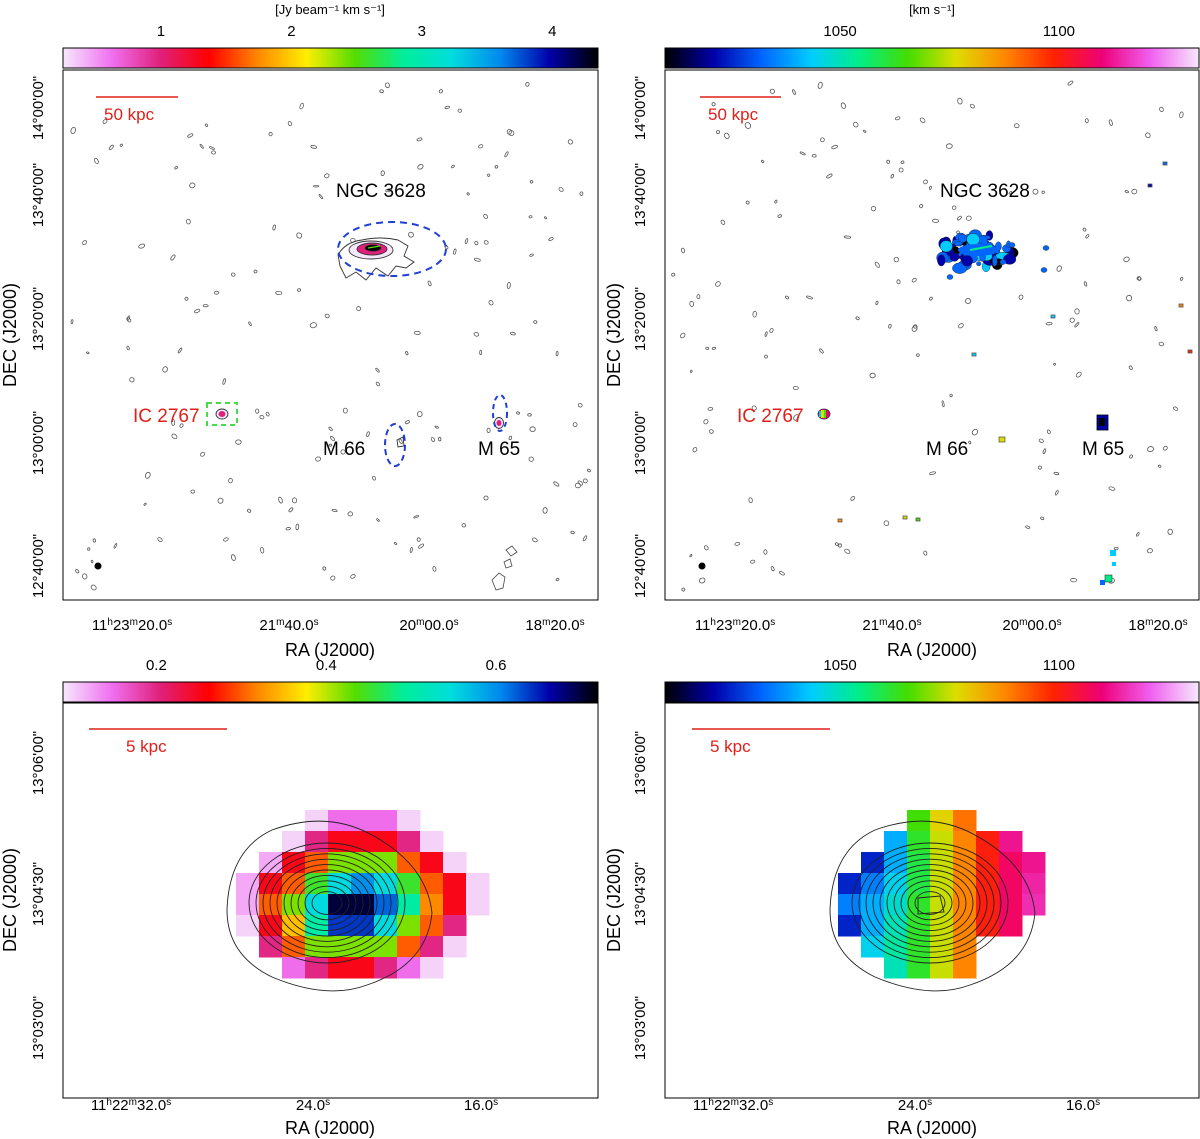  I want to click on ngc3628-velocity-core, so click(978, 250).